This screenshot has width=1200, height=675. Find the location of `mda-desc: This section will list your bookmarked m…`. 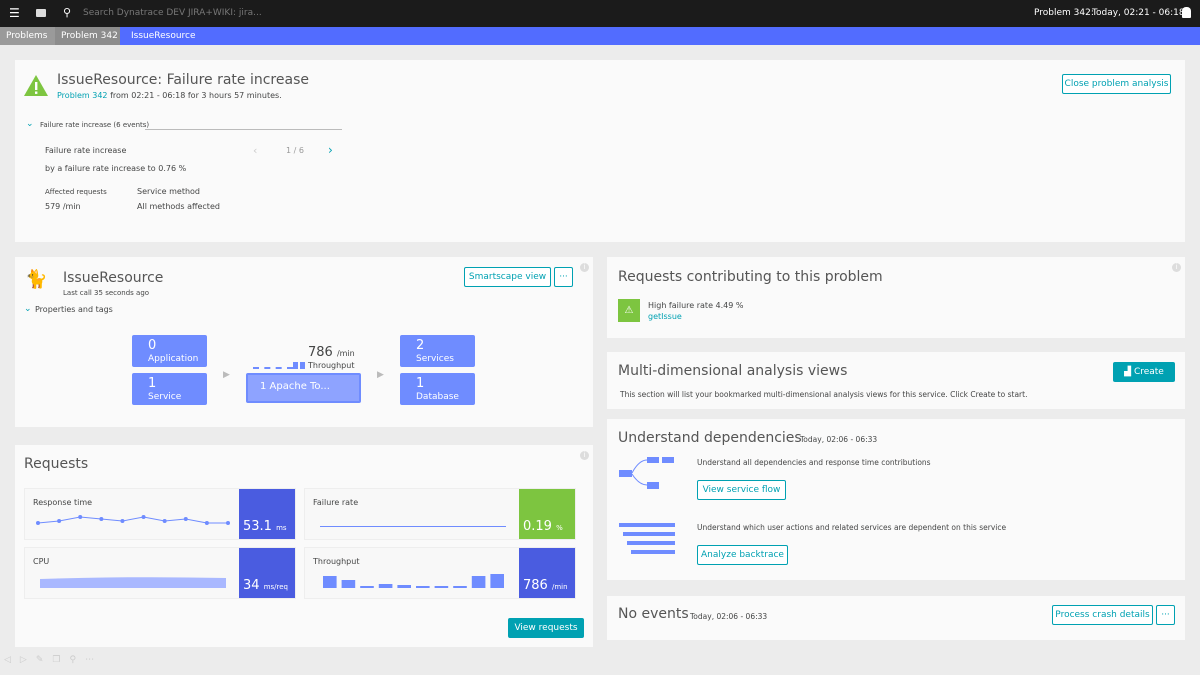

mda-desc: This section will list your bookmarked m… is located at coordinates (824, 394).